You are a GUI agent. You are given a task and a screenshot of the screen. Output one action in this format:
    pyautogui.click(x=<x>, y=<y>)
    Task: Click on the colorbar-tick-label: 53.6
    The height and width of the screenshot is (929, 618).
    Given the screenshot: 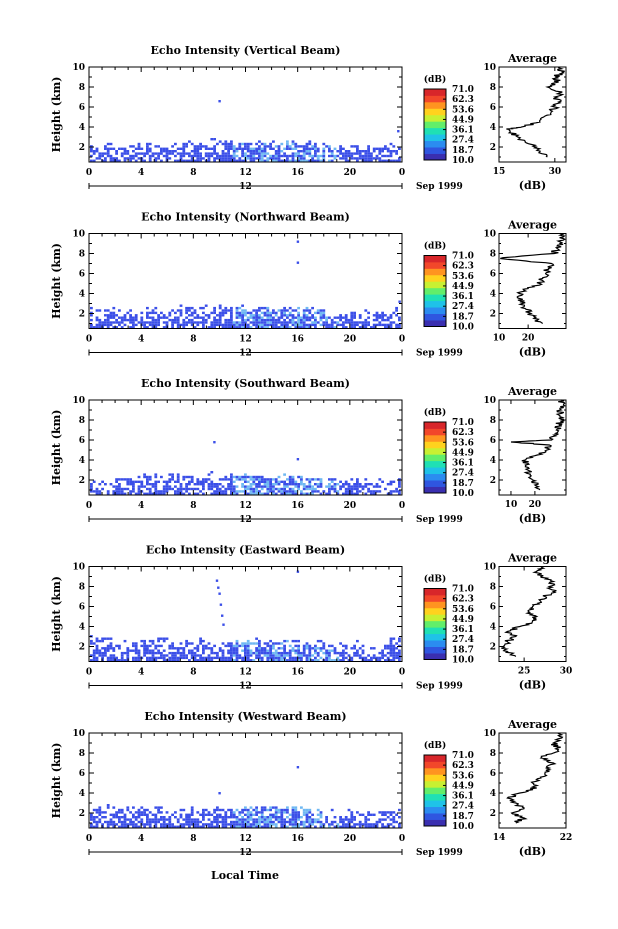 What is the action you would take?
    pyautogui.click(x=463, y=776)
    